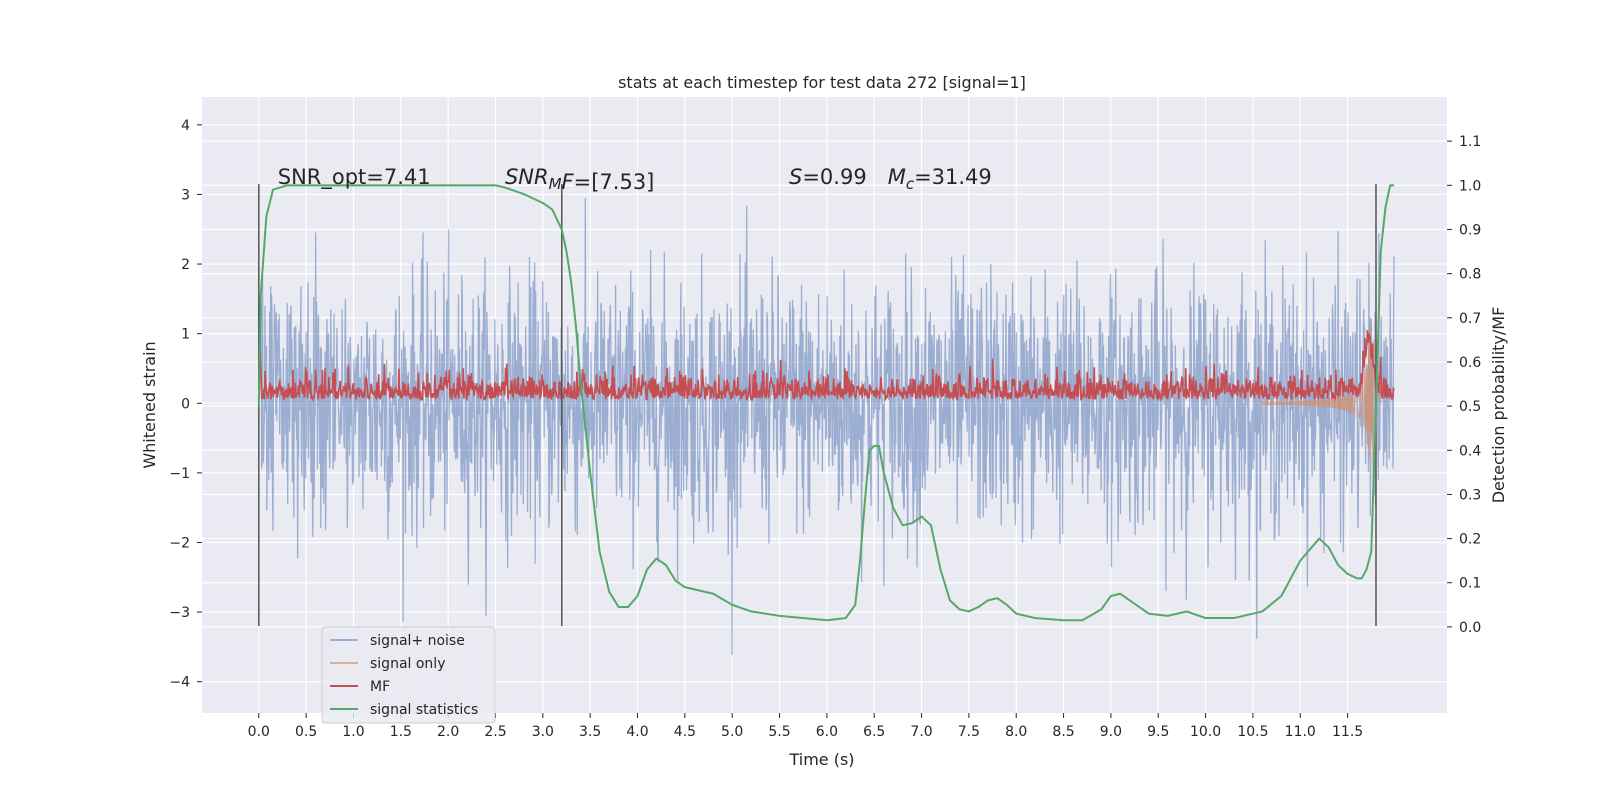  What do you see at coordinates (685, 732) in the screenshot?
I see `x-tick-label: 4.5` at bounding box center [685, 732].